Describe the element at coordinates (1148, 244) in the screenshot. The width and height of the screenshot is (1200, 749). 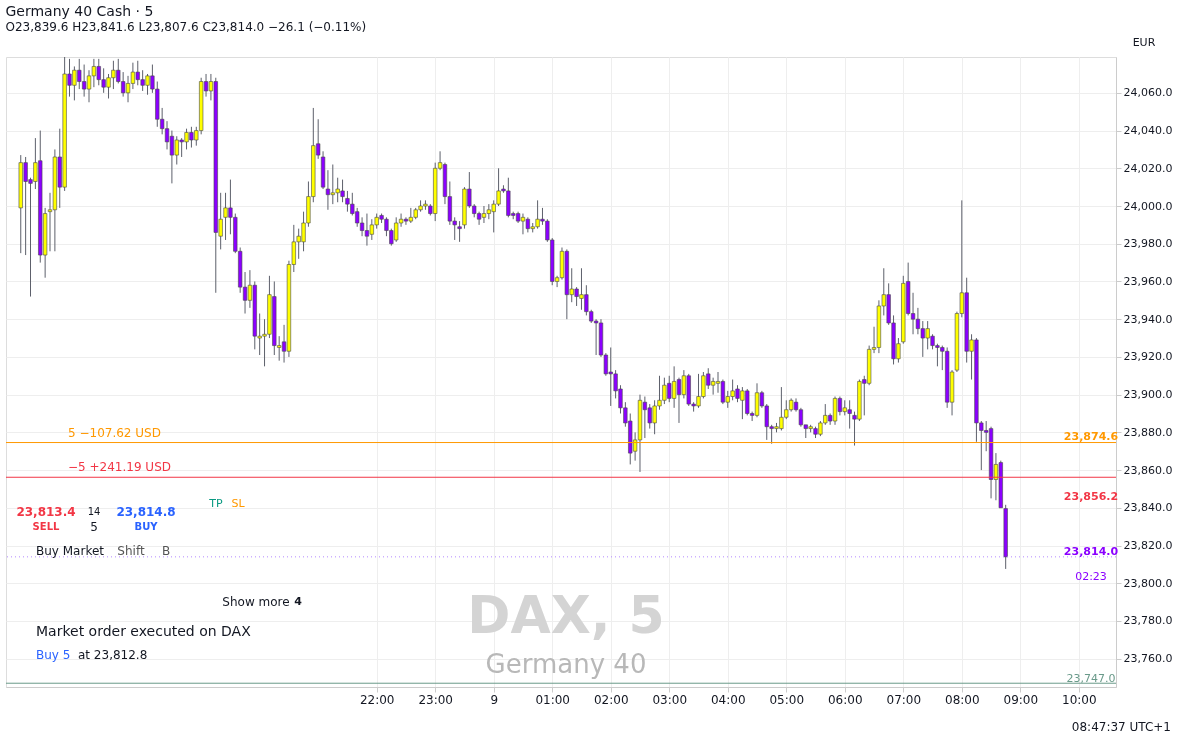
I see `y-tick-label: 23,980.0` at that location.